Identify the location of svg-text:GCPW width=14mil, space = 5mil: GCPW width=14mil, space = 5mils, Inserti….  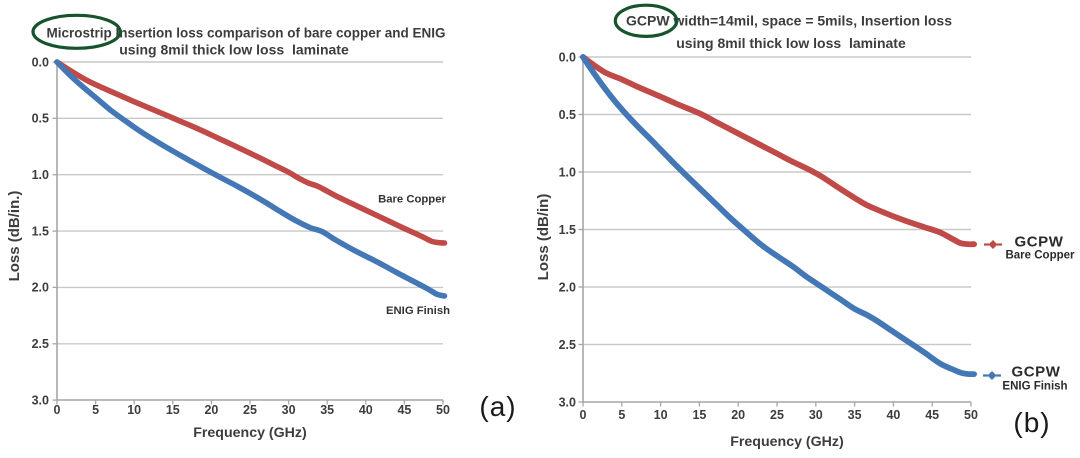
(789, 21).